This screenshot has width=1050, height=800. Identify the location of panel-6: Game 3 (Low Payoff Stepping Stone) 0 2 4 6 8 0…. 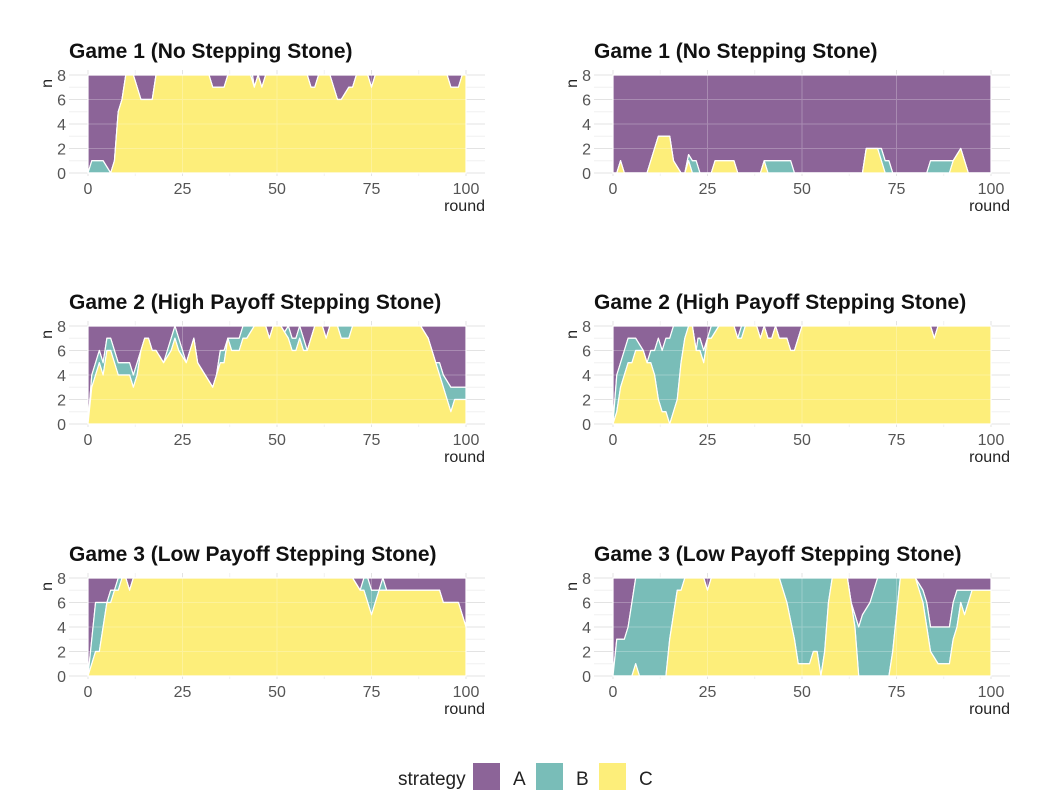
(787, 630).